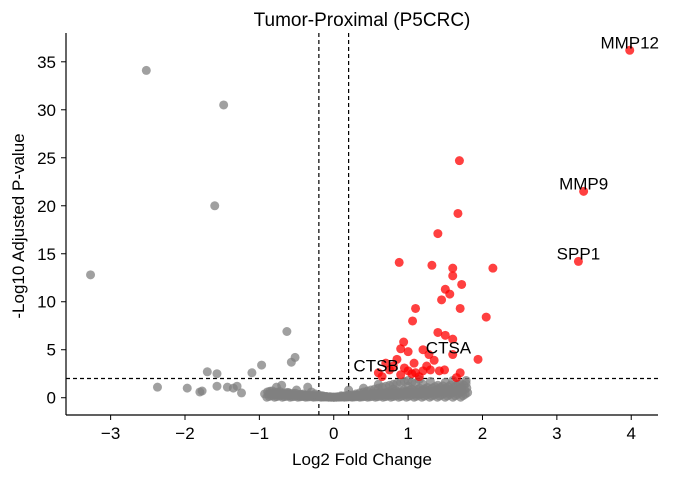 The height and width of the screenshot is (477, 675). Describe the element at coordinates (46, 62) in the screenshot. I see `y-tick-label: 35` at that location.